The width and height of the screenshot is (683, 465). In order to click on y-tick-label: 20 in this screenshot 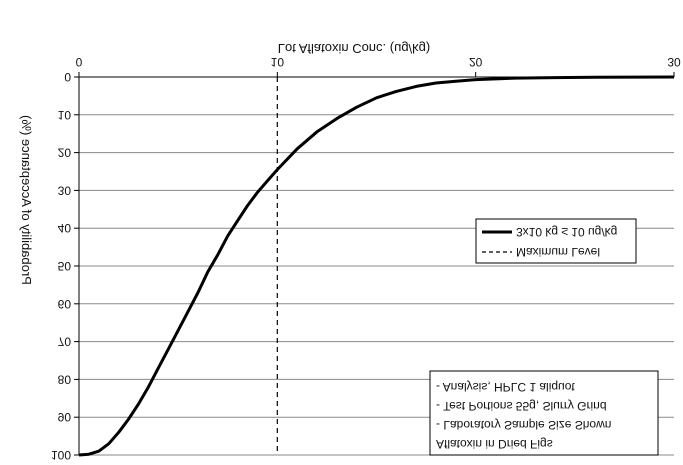, I will do `click(65, 153)`.